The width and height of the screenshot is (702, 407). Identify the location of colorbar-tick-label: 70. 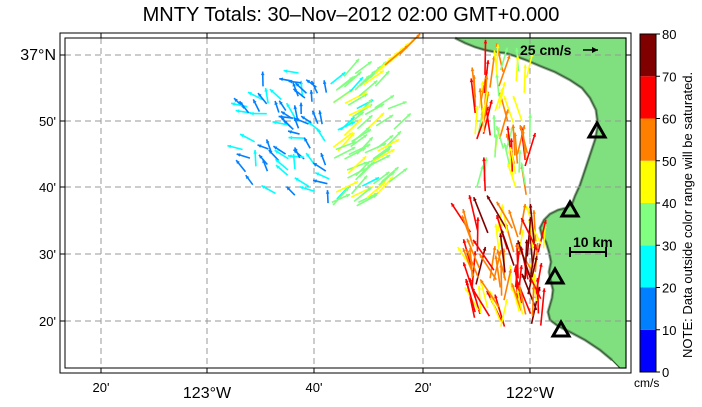
(669, 76).